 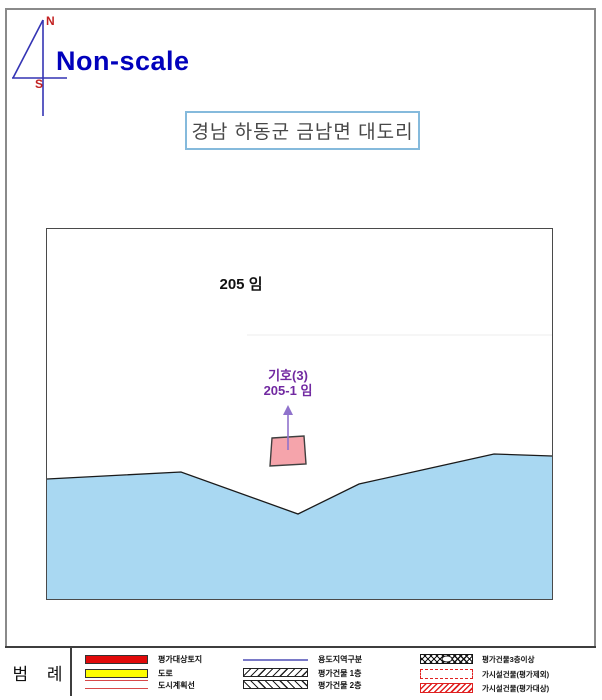 What do you see at coordinates (50, 21) in the screenshot?
I see `compass-north-label: N` at bounding box center [50, 21].